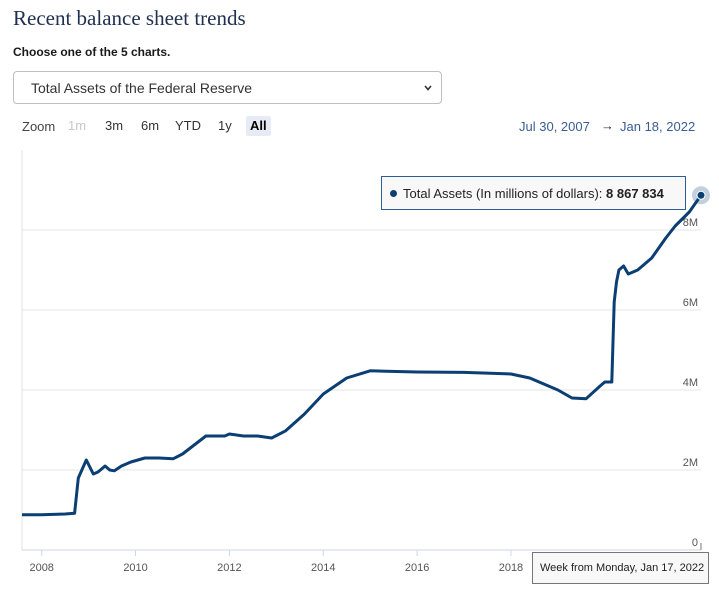  I want to click on range-from-date: Jul 30, 2007, so click(554, 126).